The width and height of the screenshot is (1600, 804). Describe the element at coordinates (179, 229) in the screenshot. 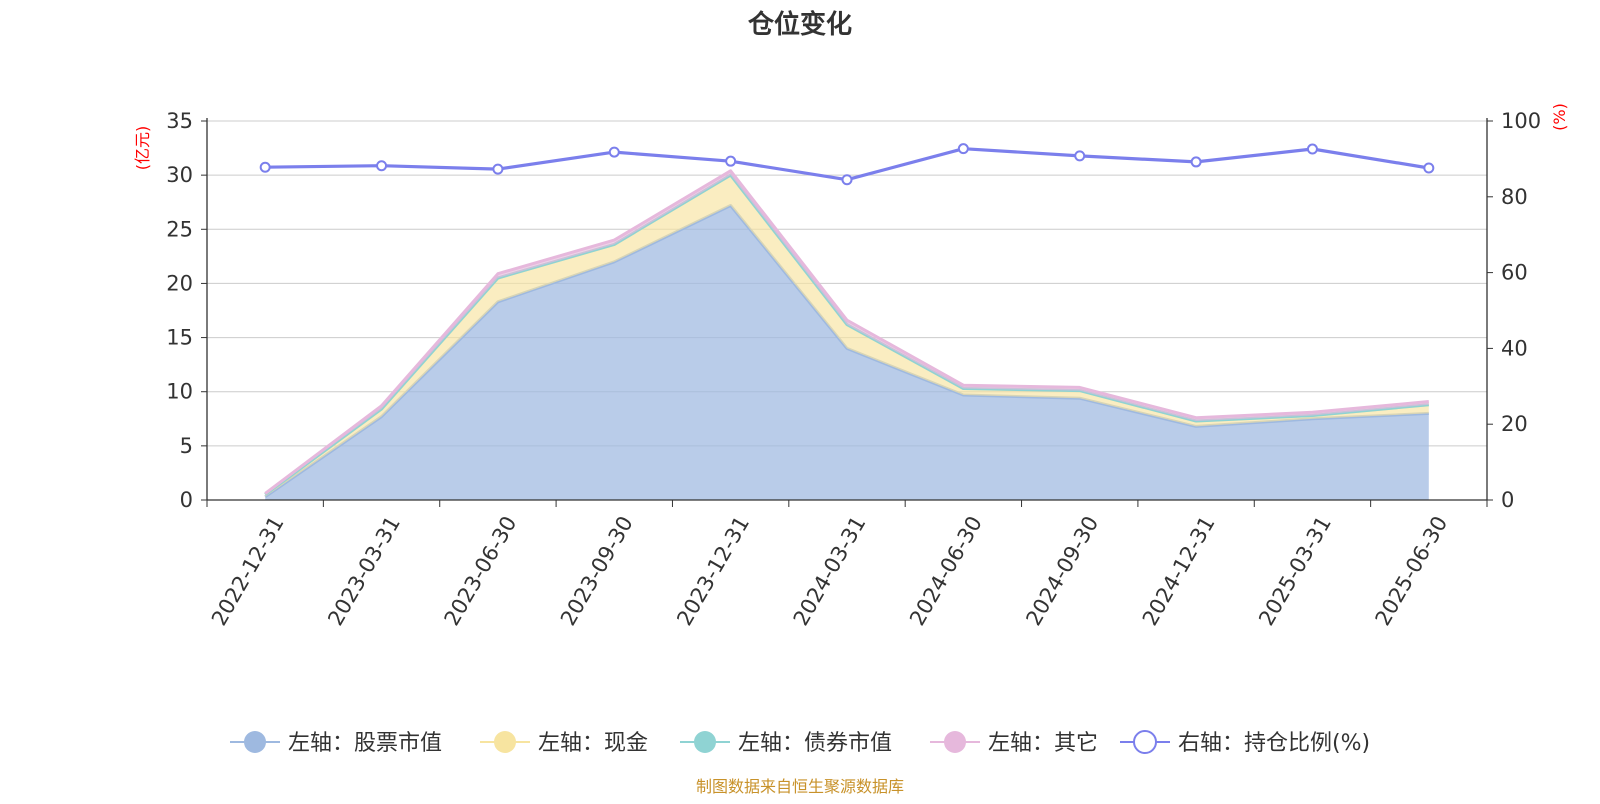

I see `left-axis-tick-label: 25` at that location.